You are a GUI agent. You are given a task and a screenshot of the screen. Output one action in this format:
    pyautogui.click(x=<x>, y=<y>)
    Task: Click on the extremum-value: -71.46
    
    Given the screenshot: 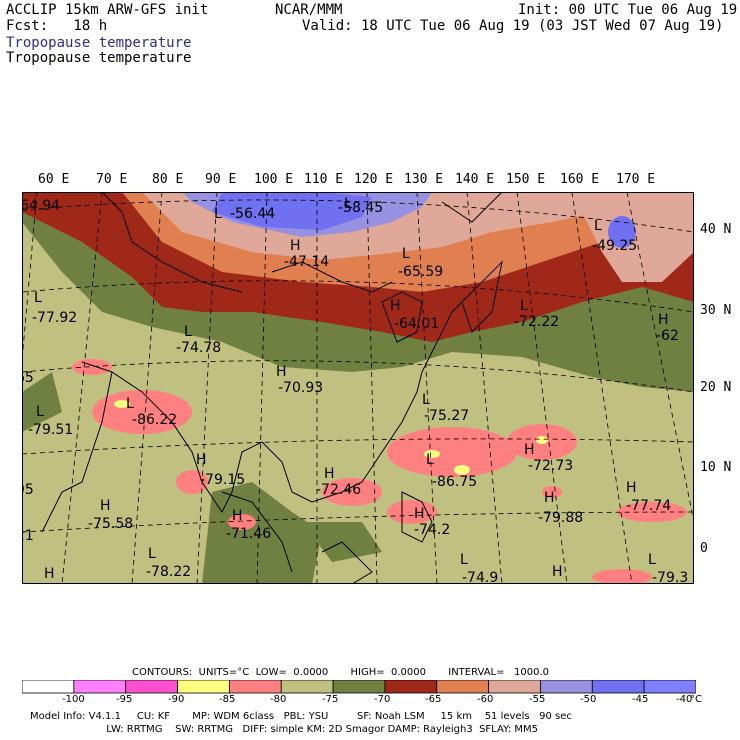 What is the action you would take?
    pyautogui.click(x=248, y=534)
    